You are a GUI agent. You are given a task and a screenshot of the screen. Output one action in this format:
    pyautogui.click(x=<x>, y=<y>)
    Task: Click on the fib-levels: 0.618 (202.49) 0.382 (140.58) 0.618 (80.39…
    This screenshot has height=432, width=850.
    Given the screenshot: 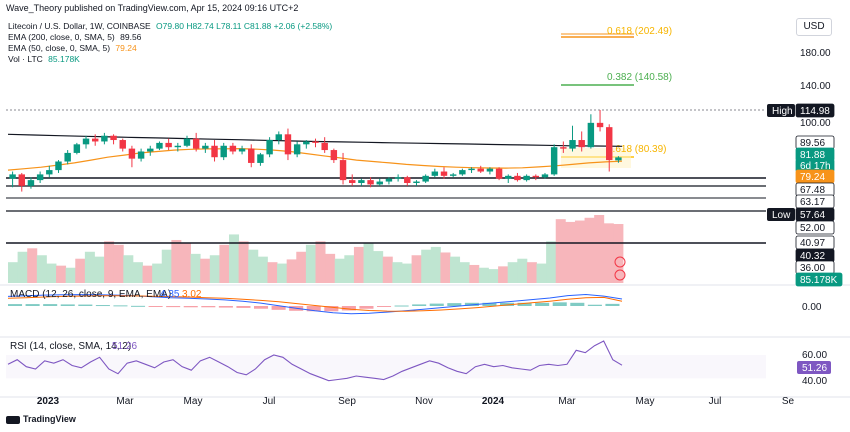 What is the action you would take?
    pyautogui.click(x=616, y=97)
    